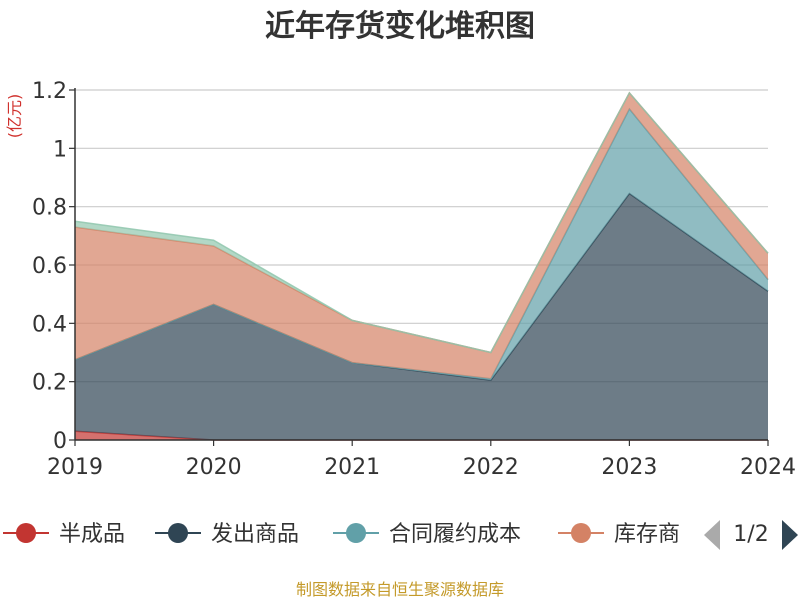 The height and width of the screenshot is (600, 800). Describe the element at coordinates (49, 208) in the screenshot. I see `y-tick-label: 0.8` at that location.